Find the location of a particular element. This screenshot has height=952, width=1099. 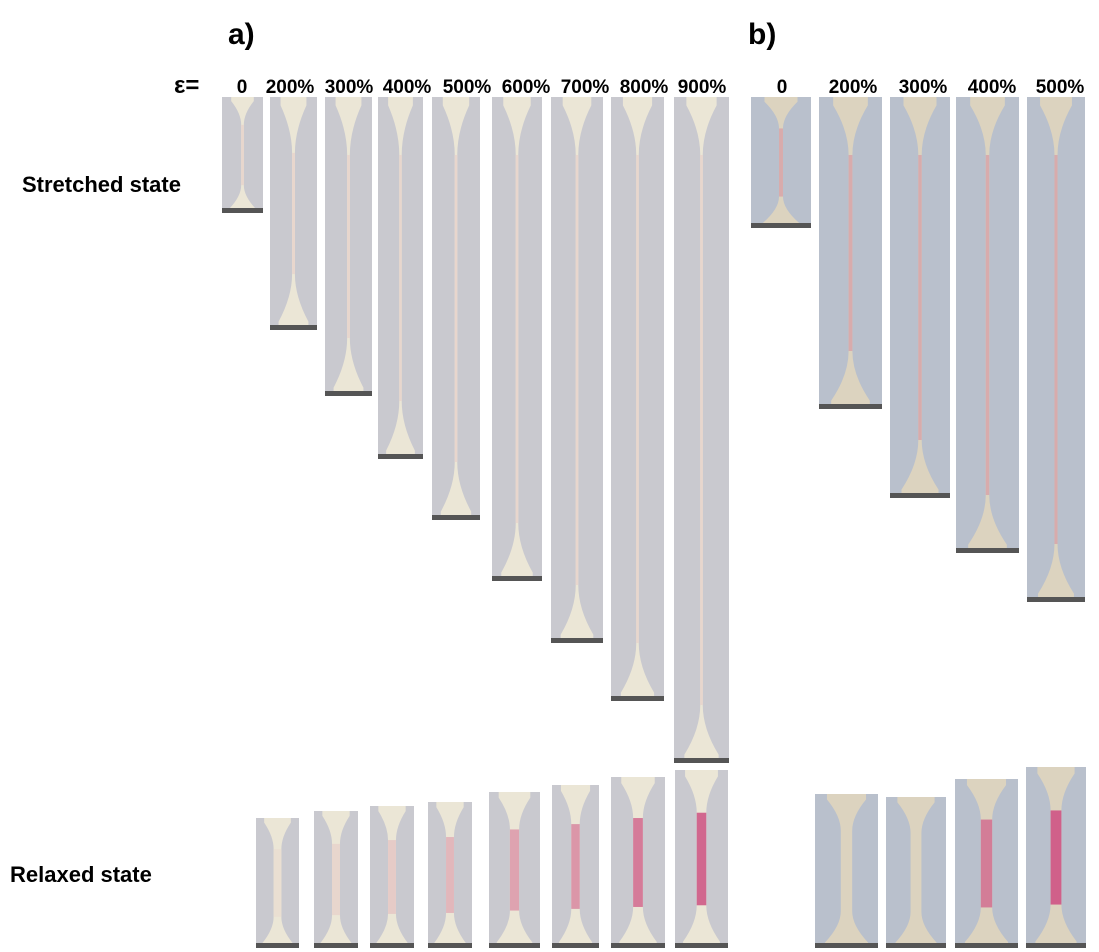

stretched-specimen-photo-a-500-drawing is located at coordinates (456, 308).